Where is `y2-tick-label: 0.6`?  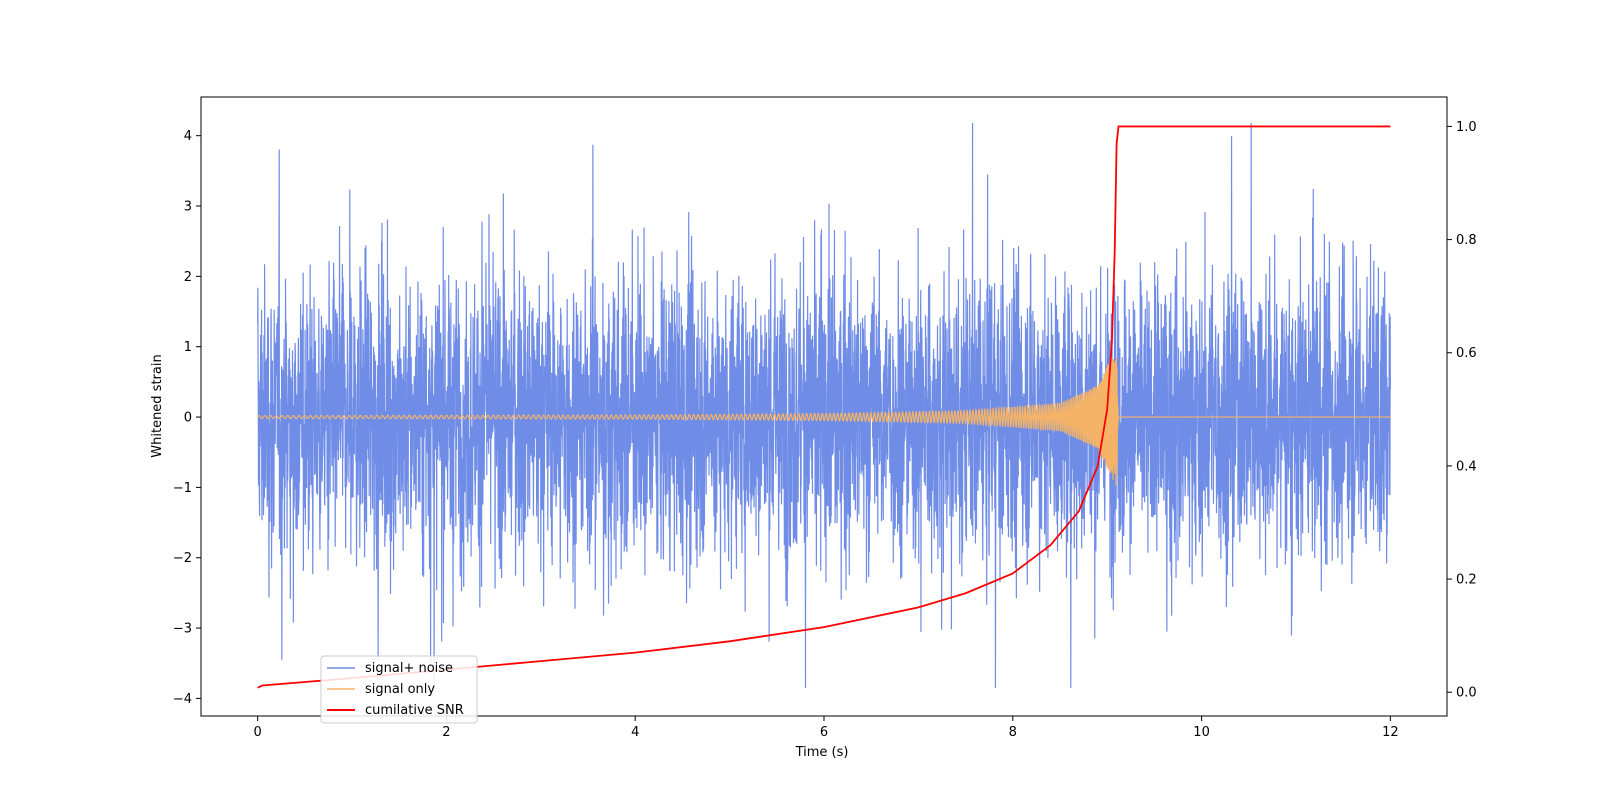
y2-tick-label: 0.6 is located at coordinates (1466, 353).